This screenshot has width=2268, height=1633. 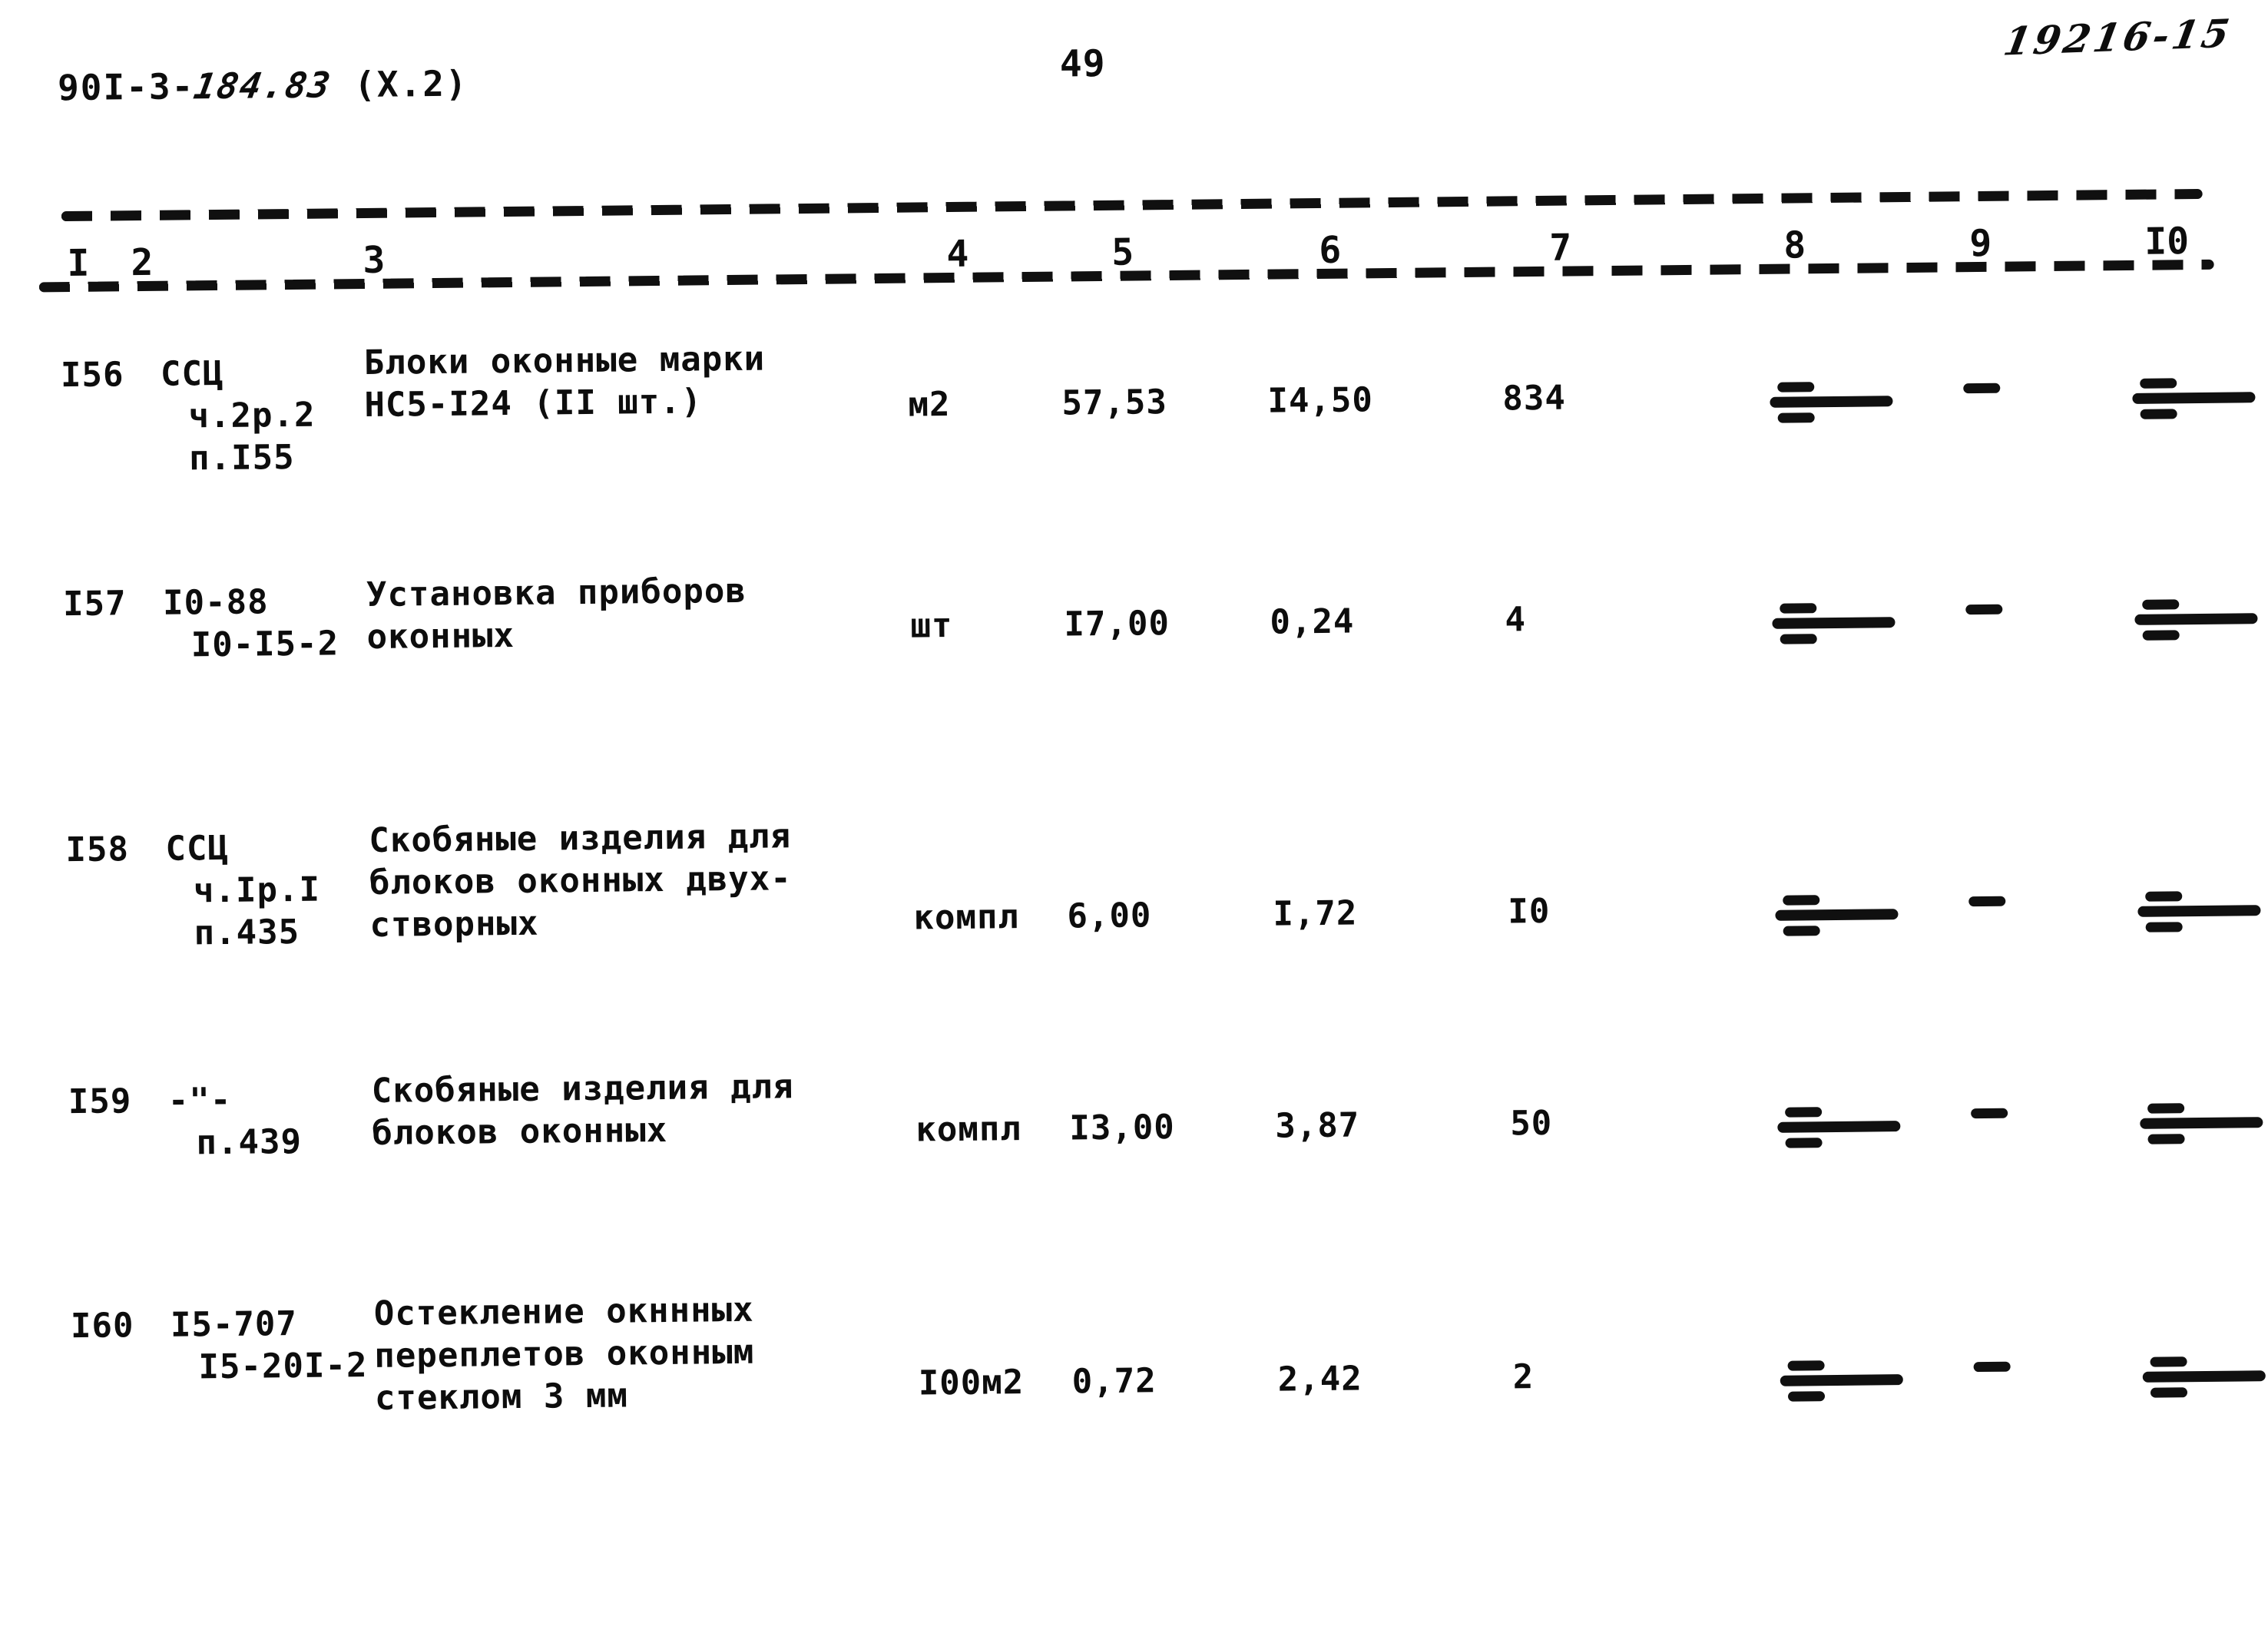 What do you see at coordinates (582, 1109) in the screenshot?
I see `description-cell: Скобяные изделия для блоков оконных` at bounding box center [582, 1109].